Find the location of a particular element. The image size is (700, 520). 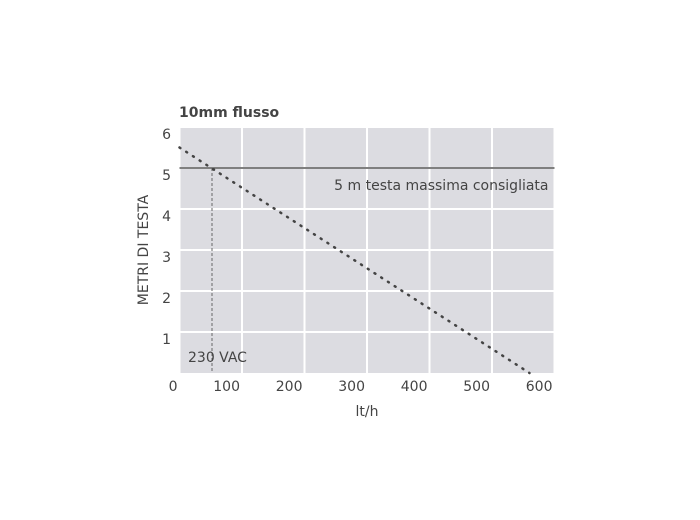

x-tick-label: 0 is located at coordinates (173, 387).